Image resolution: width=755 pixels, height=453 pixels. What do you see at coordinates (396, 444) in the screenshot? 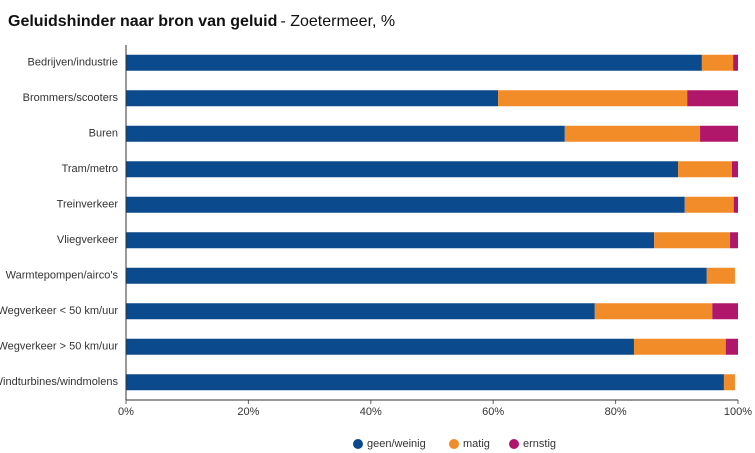
I see `legend-label: geen/weinig` at bounding box center [396, 444].